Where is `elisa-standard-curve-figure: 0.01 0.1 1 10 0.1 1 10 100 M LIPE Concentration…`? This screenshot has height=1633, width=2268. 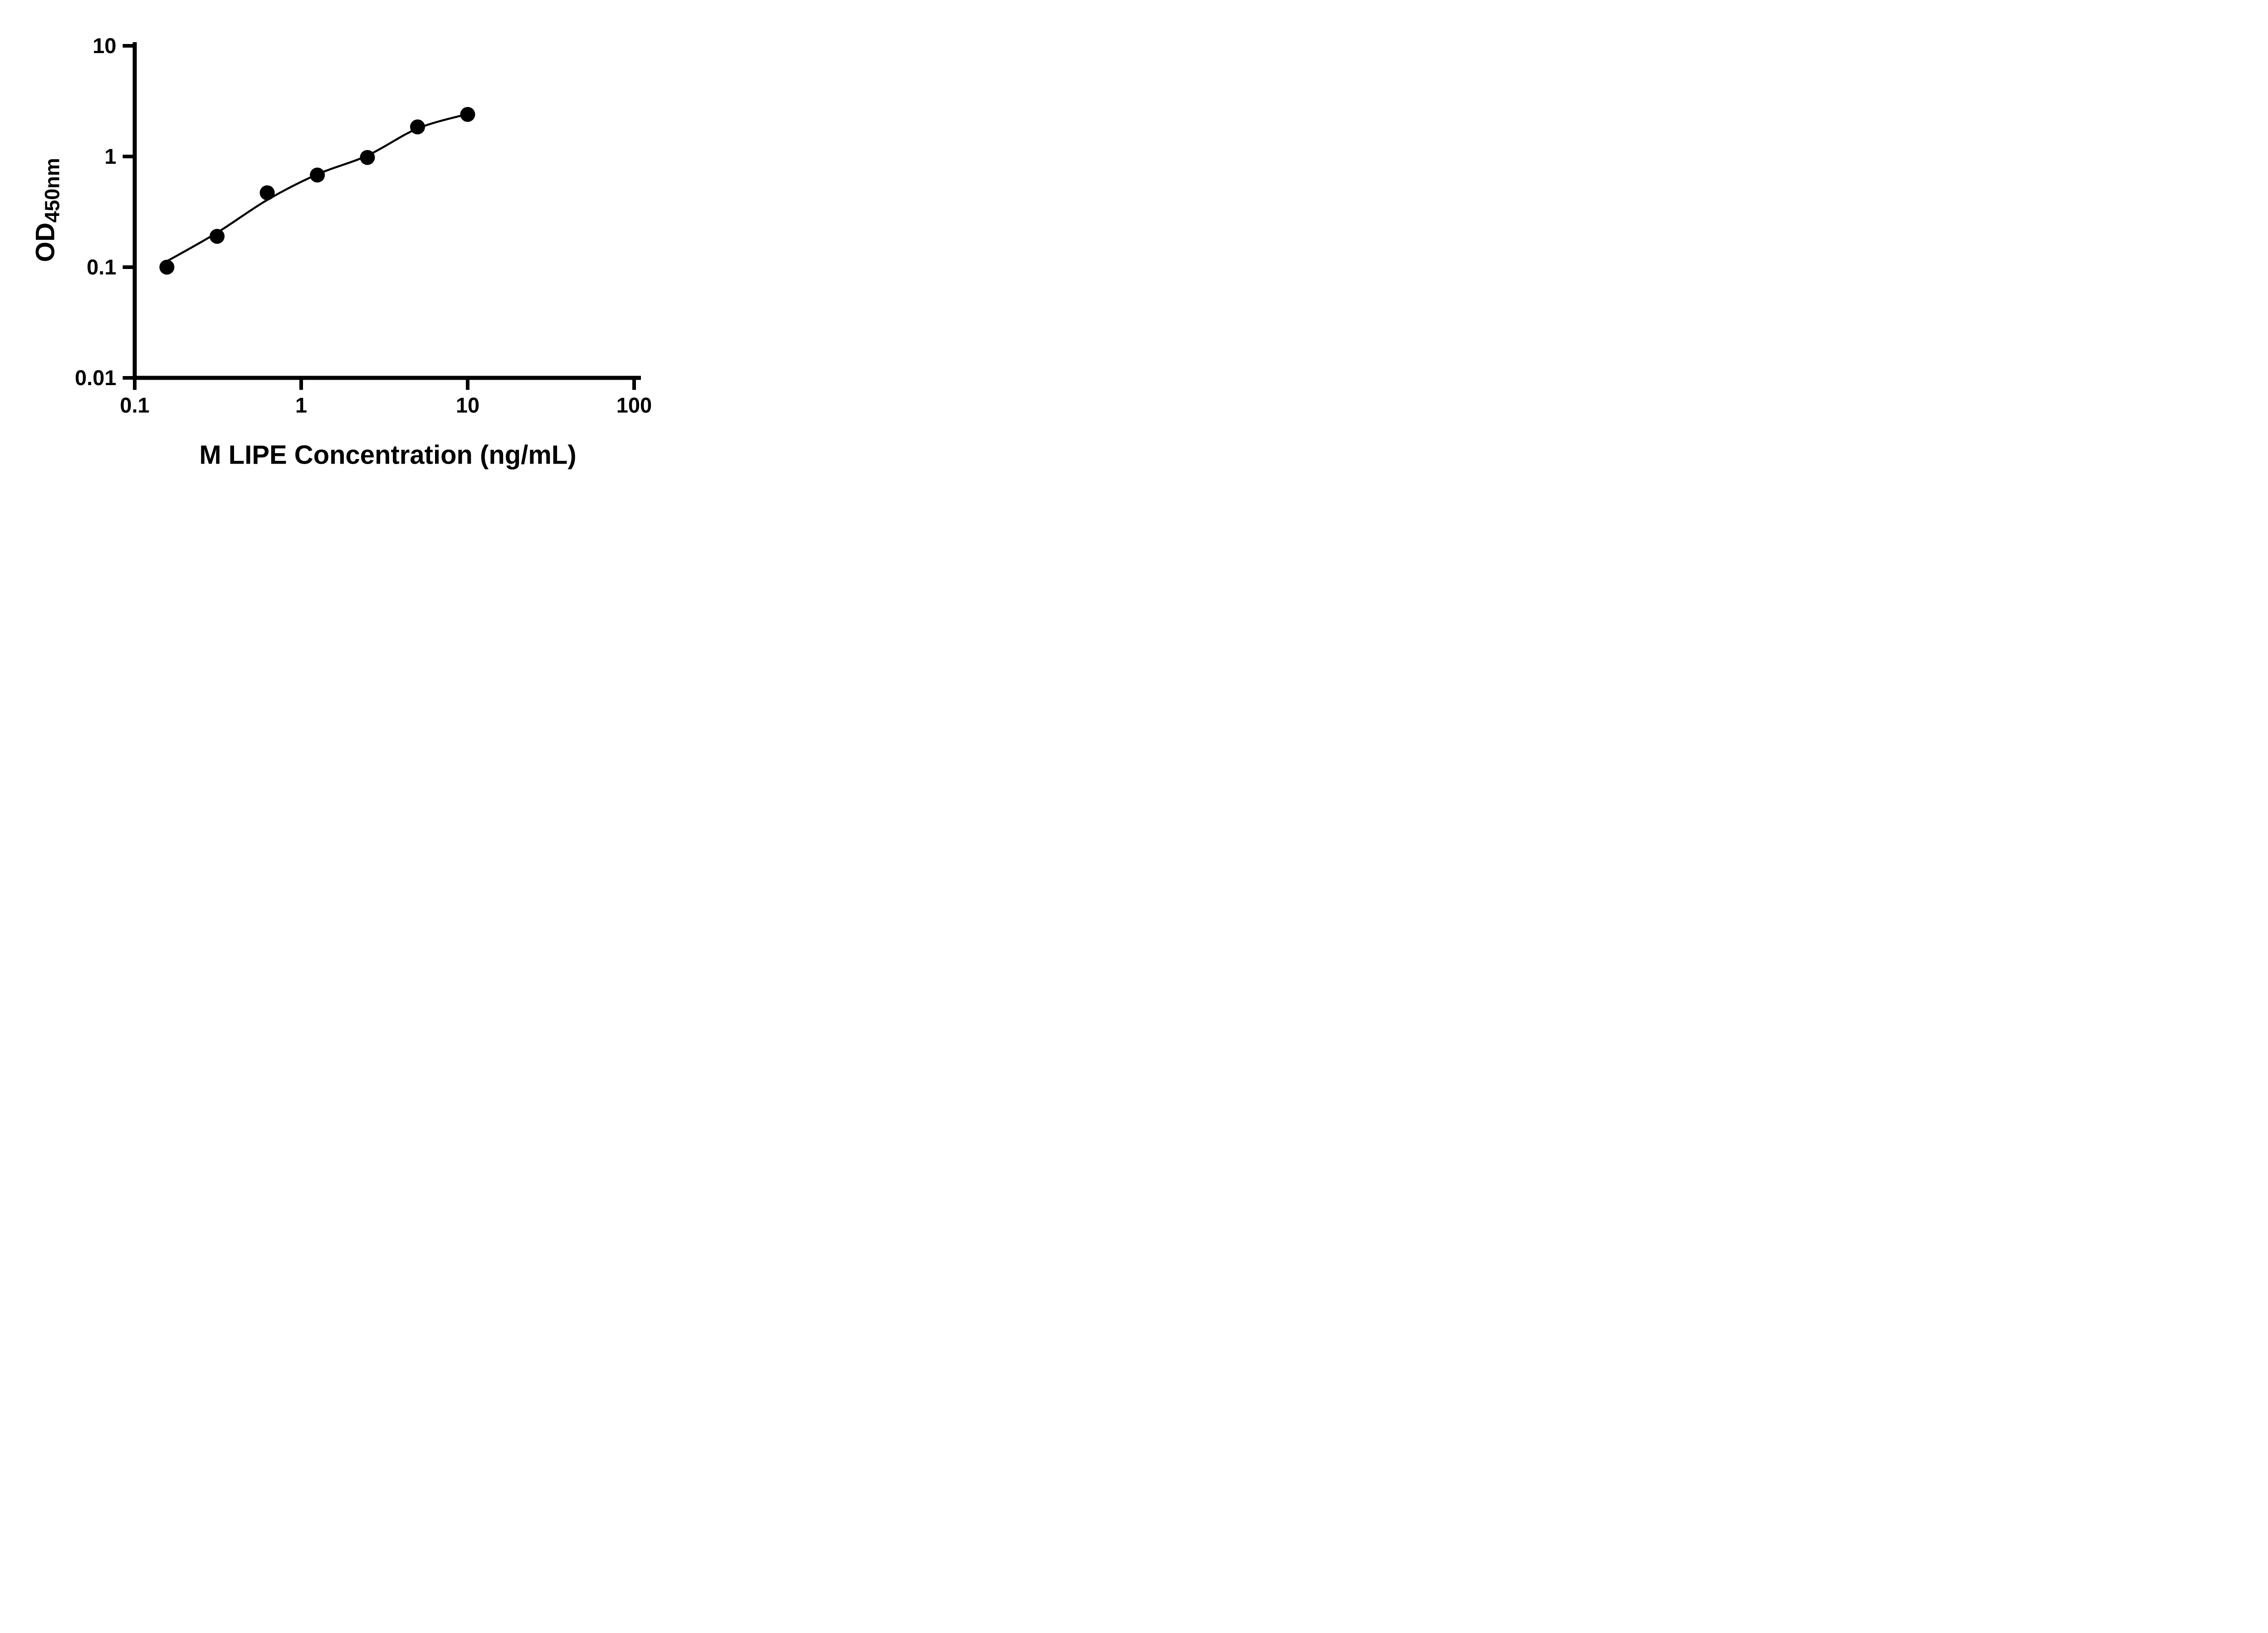
elisa-standard-curve-figure: 0.01 0.1 1 10 0.1 1 10 100 M LIPE Concentration… is located at coordinates (350, 245).